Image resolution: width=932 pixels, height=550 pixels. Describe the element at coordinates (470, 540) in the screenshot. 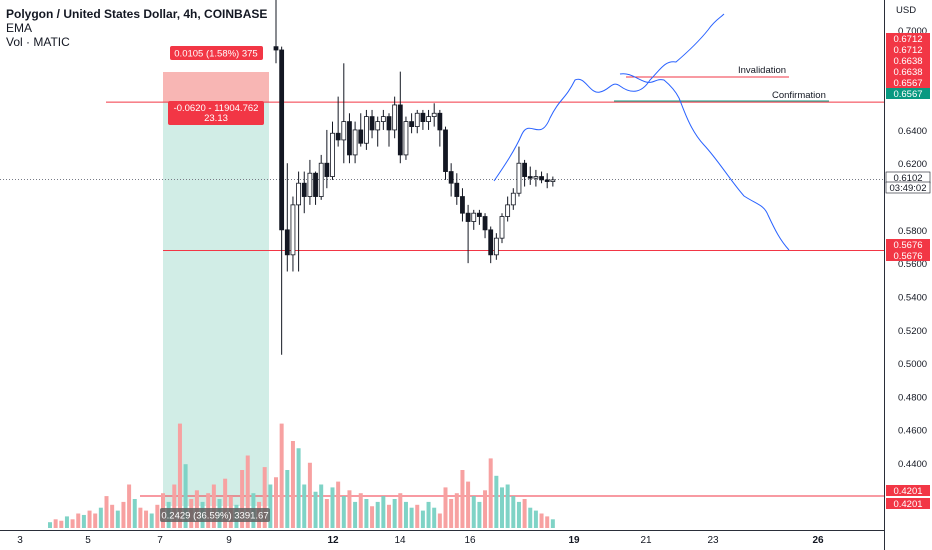

I see `time-tick-label: 16` at that location.